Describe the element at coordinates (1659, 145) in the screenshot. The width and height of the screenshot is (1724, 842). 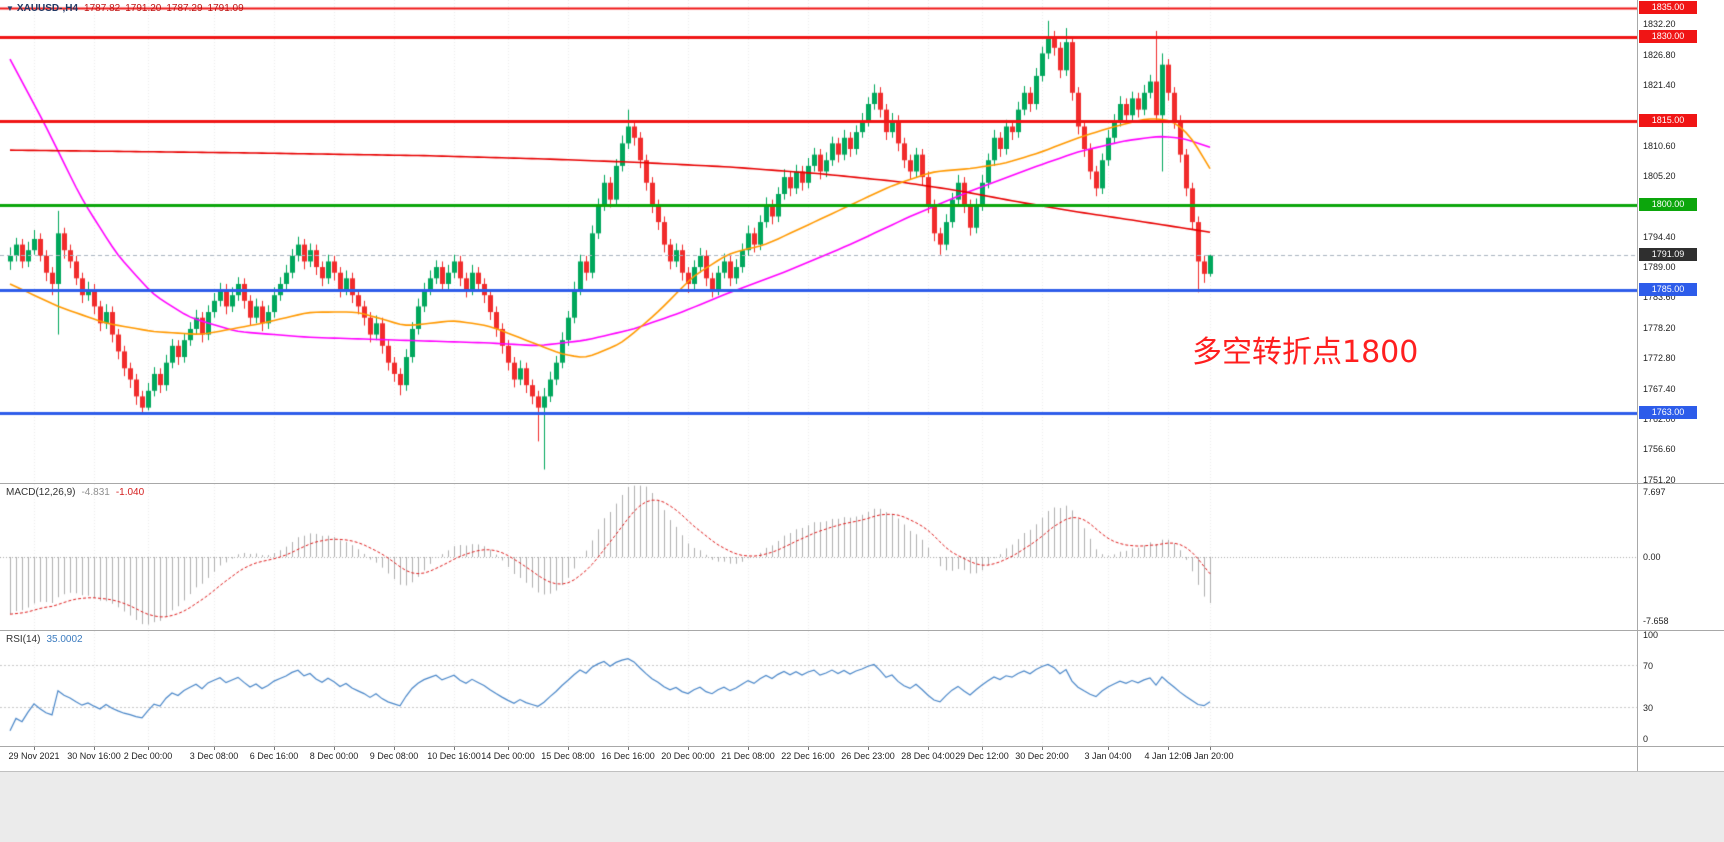
I see `price-gridline-label: 1810.60` at that location.